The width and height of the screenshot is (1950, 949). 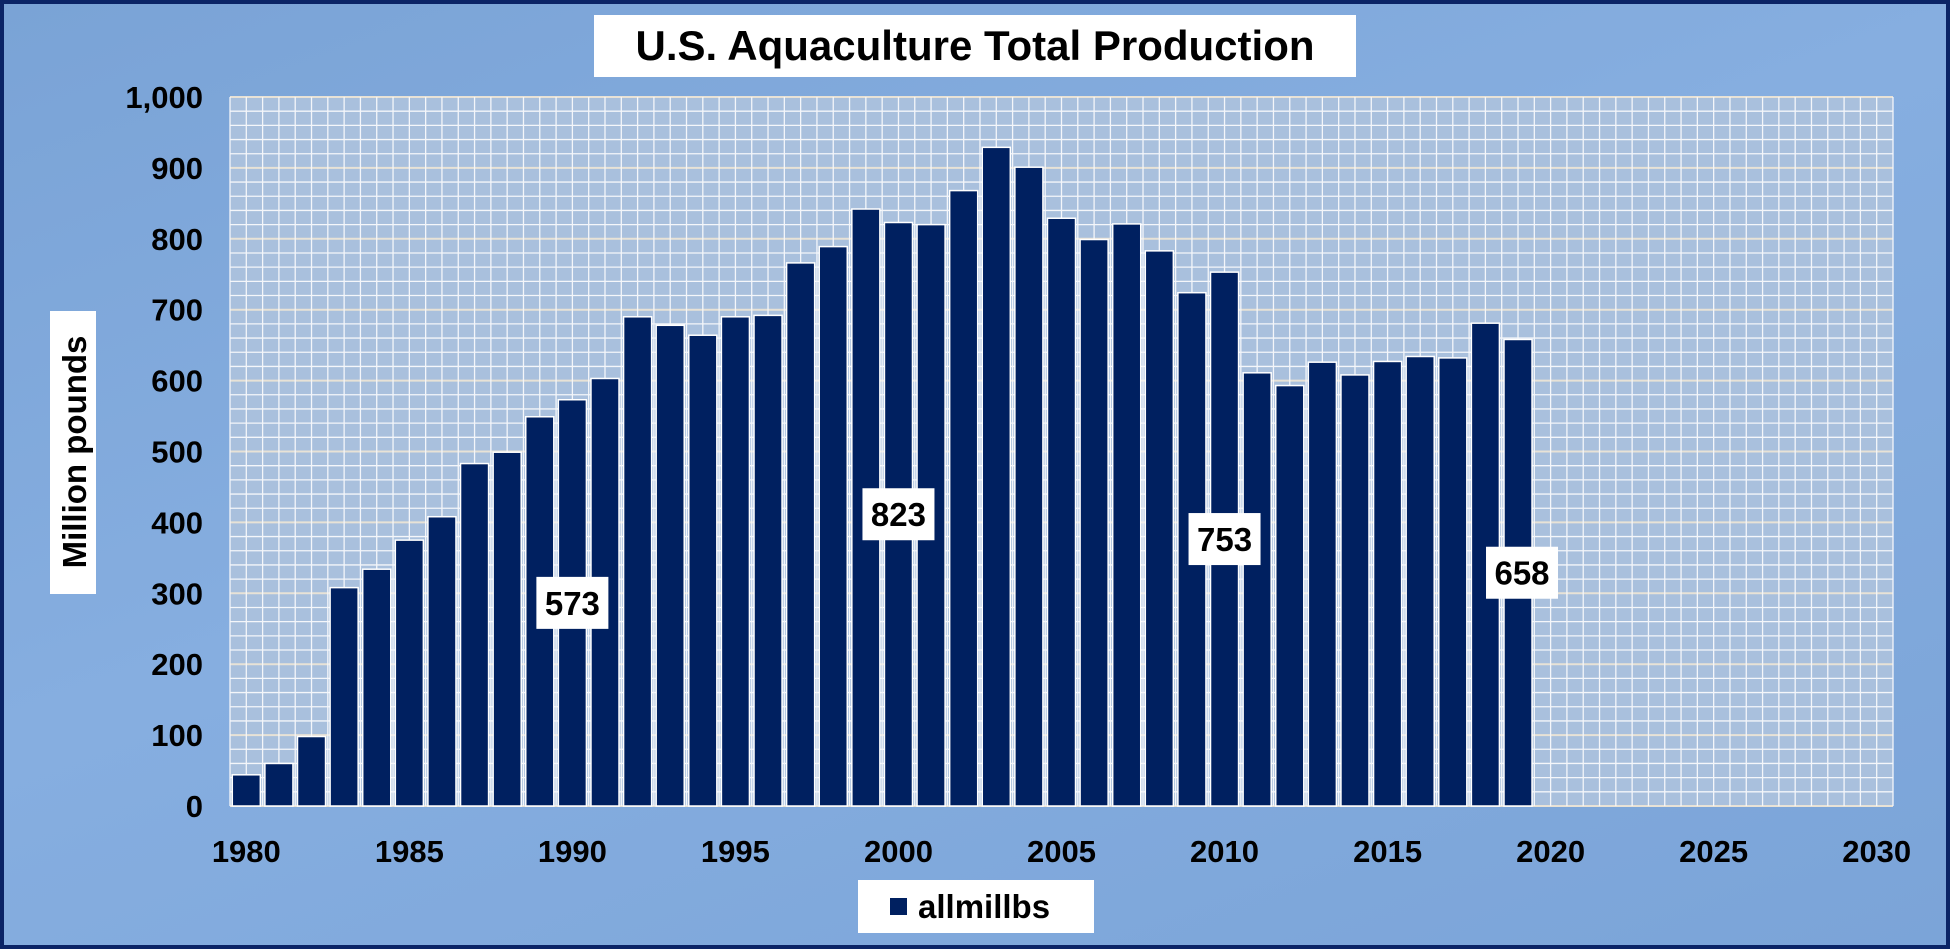 I want to click on bar-2003, so click(x=996, y=476).